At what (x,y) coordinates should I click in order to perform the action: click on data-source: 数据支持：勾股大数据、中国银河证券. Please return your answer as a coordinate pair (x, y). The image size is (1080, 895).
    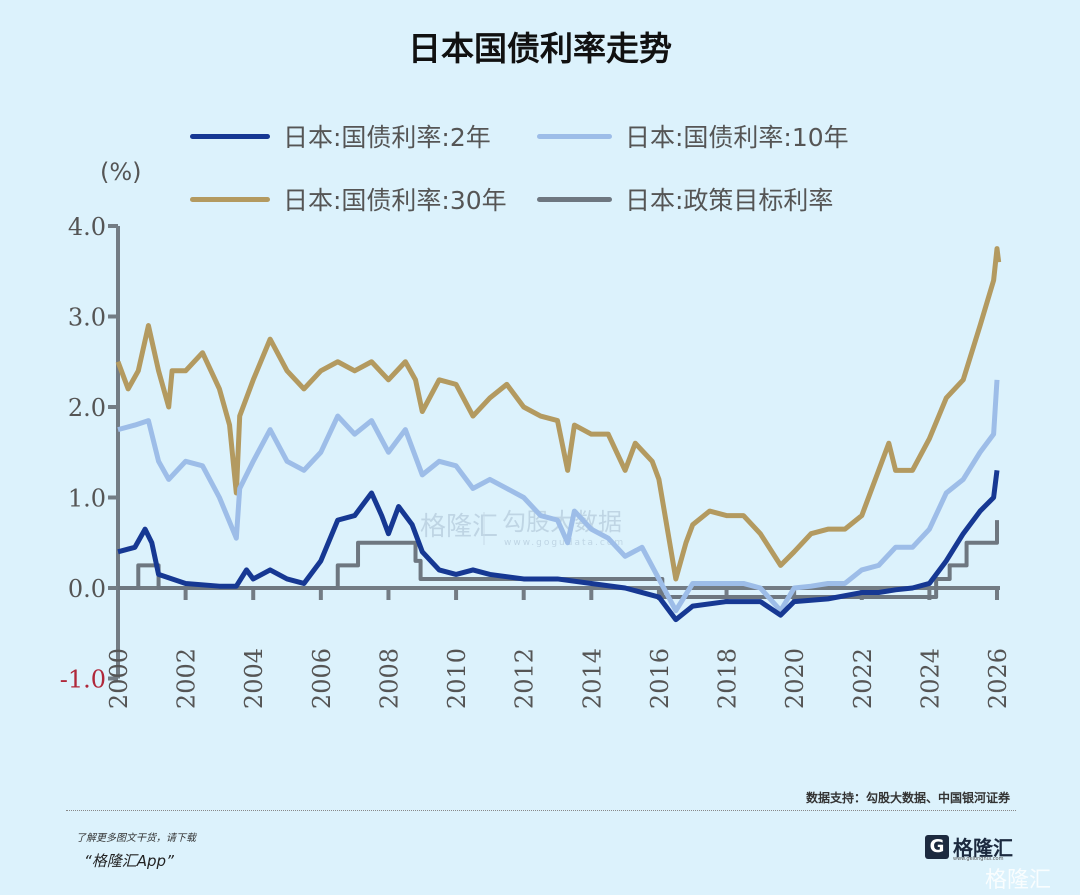
    Looking at the image, I should click on (907, 798).